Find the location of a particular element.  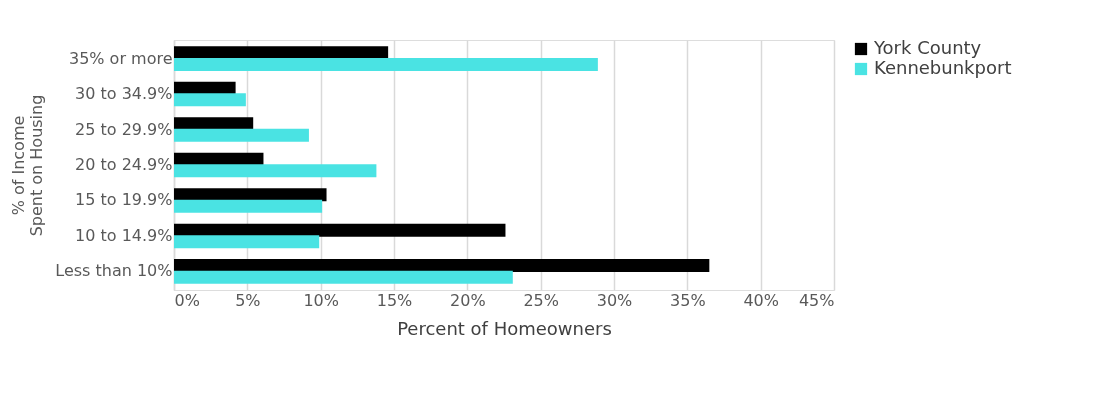

y-tick-label: 35% or more is located at coordinates (120, 58).